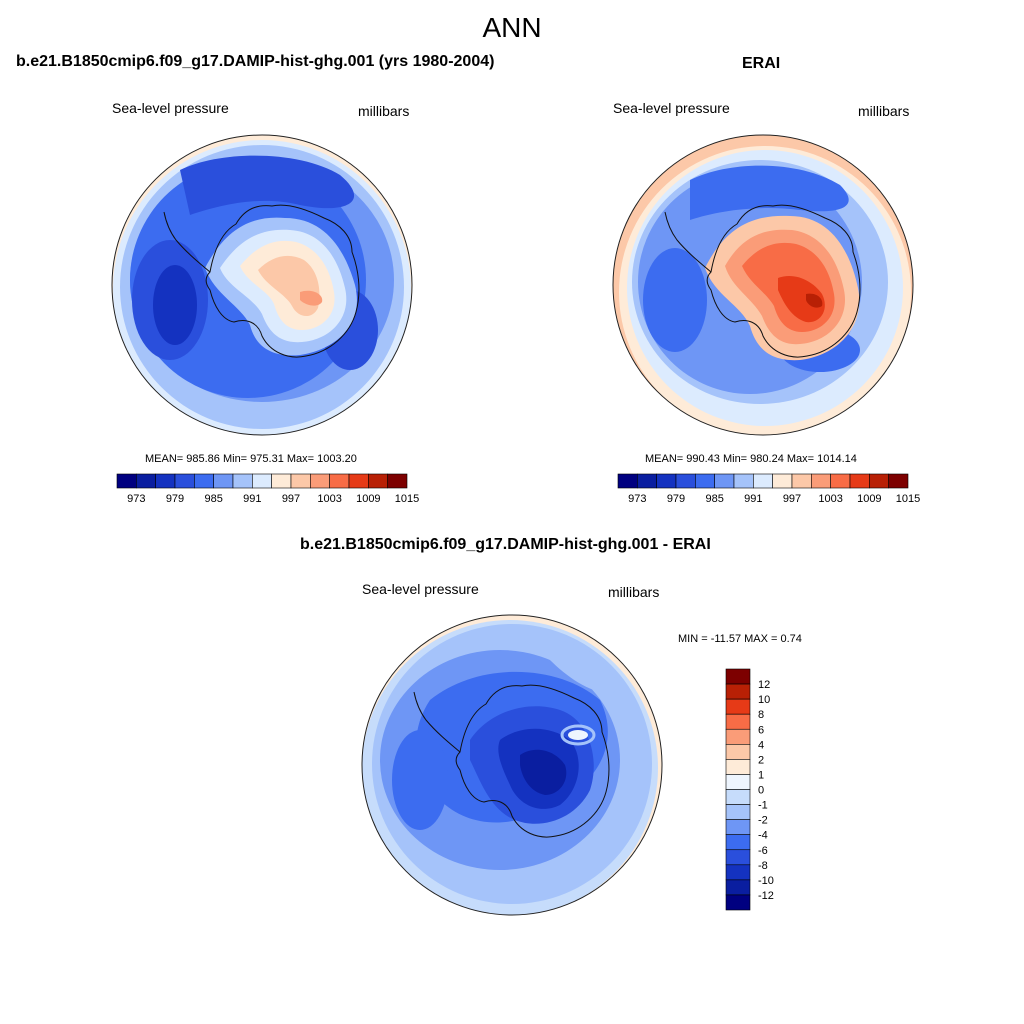 The height and width of the screenshot is (1024, 1024). I want to click on panel3-colorbar-tick-label: -2, so click(763, 821).